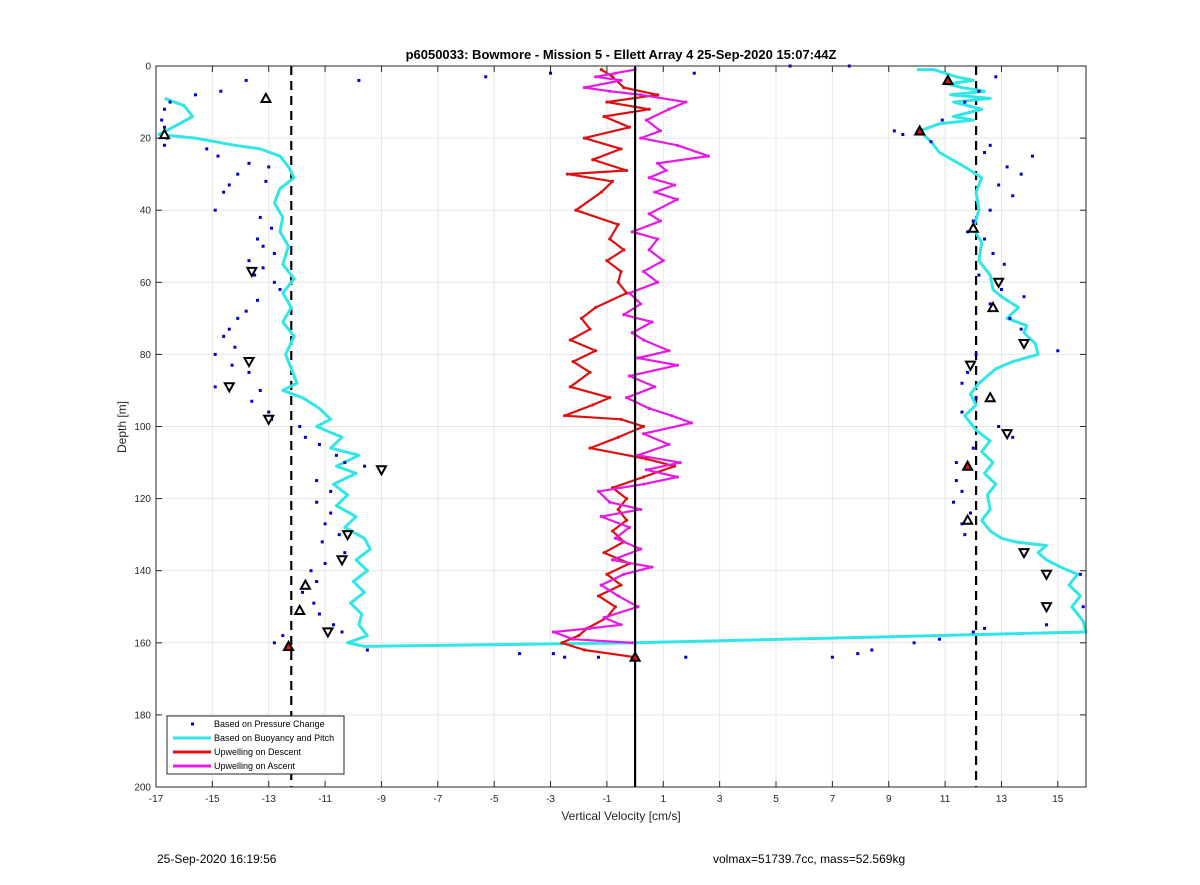 This screenshot has width=1200, height=885. I want to click on x-tick-label: 1, so click(663, 799).